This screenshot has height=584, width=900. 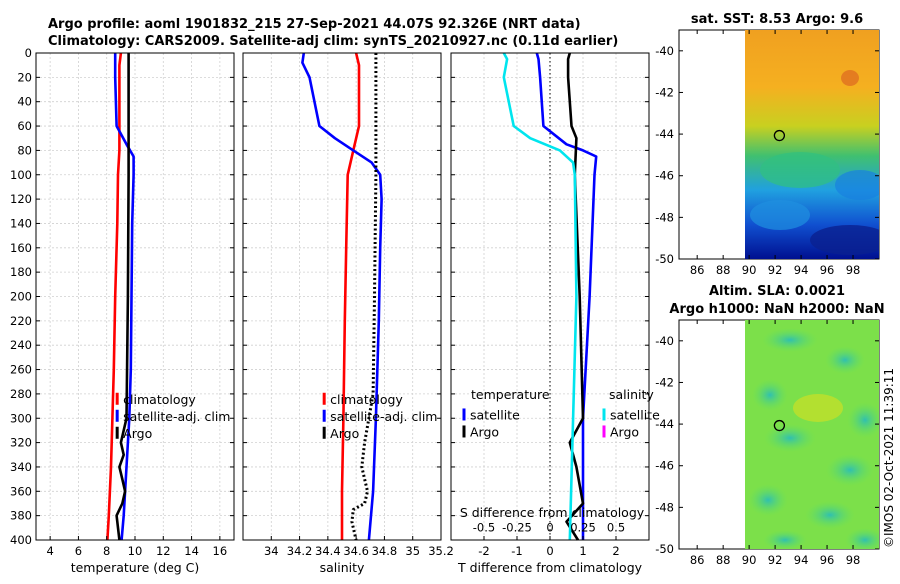 I want to click on x-tick-label: 34, so click(x=271, y=551).